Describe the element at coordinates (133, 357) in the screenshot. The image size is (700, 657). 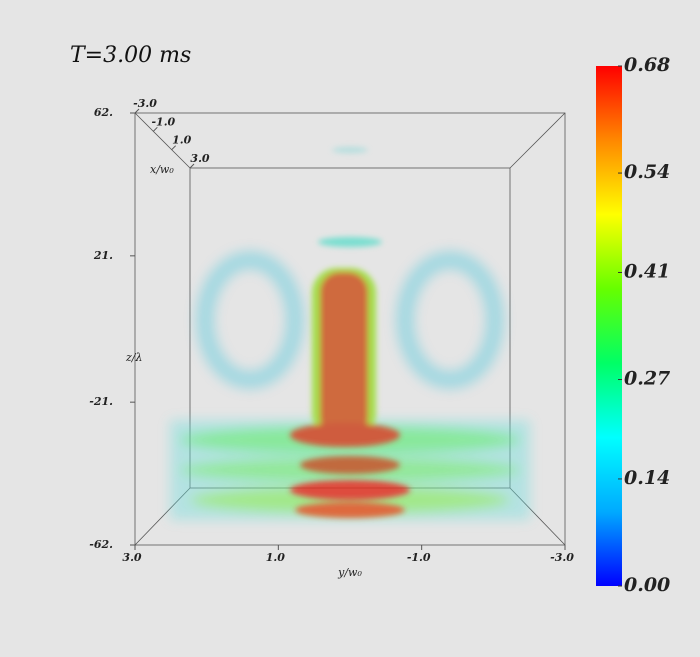
I see `z-axis-label: z/λ` at that location.